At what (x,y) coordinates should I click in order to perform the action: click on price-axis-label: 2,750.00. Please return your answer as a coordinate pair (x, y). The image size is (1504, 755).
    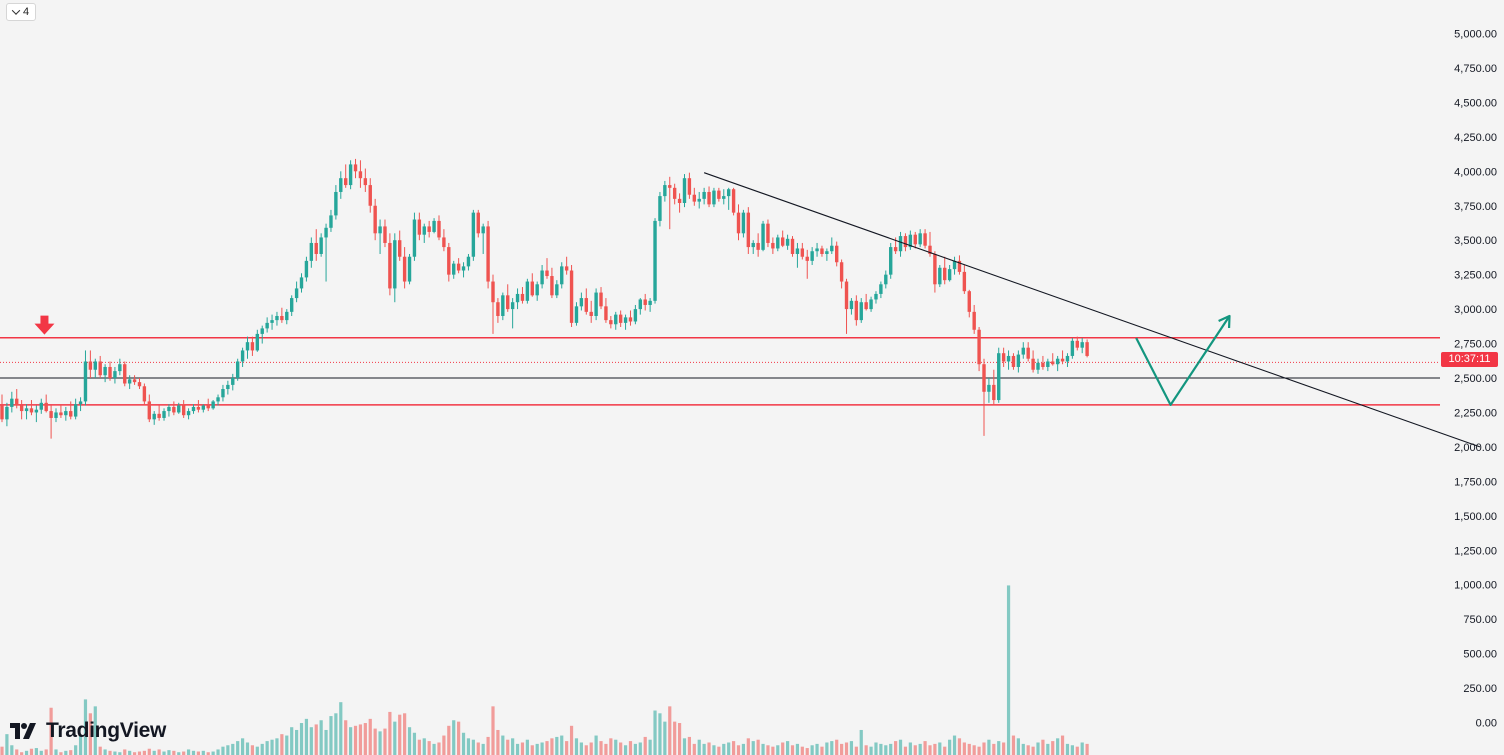
    Looking at the image, I should click on (1475, 345).